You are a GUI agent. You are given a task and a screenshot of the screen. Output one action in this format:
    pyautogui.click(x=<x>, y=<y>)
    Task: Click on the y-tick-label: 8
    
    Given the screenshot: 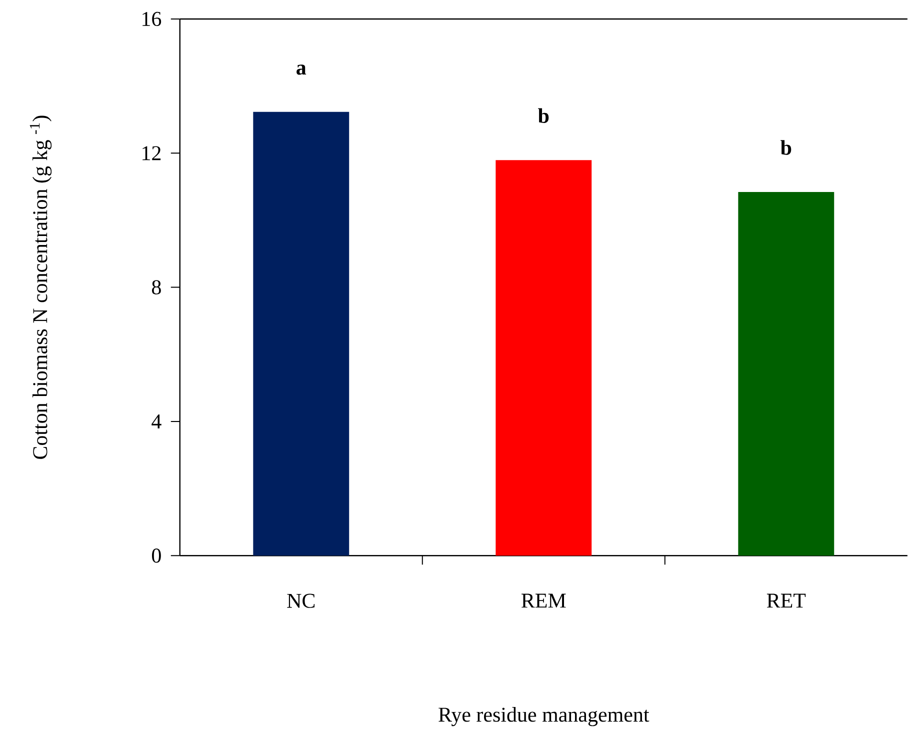 What is the action you would take?
    pyautogui.click(x=156, y=287)
    